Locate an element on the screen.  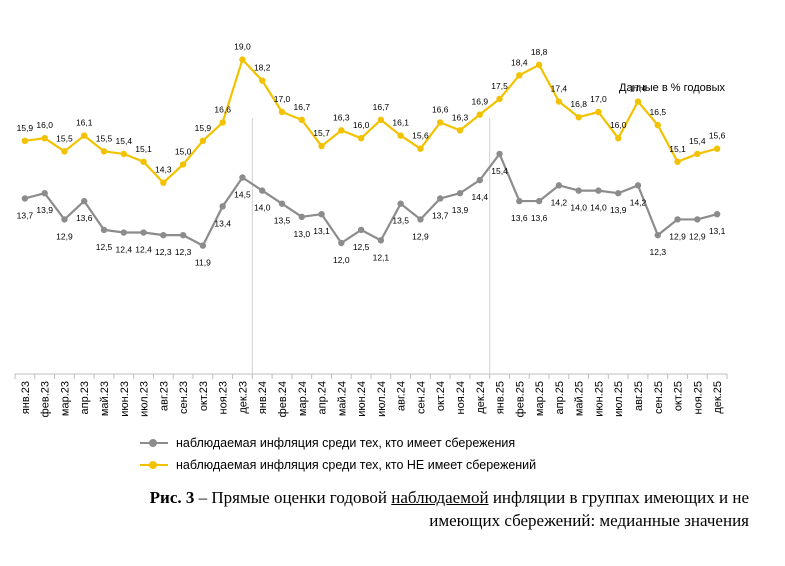
data-label-savers: 13,1 is located at coordinates (717, 231).